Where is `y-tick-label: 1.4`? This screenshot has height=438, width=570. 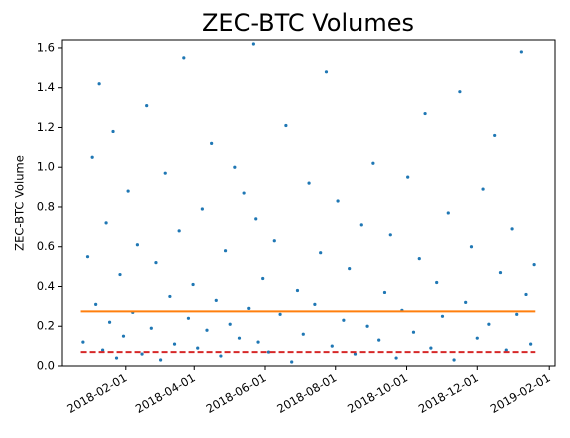 y-tick-label: 1.4 is located at coordinates (46, 87).